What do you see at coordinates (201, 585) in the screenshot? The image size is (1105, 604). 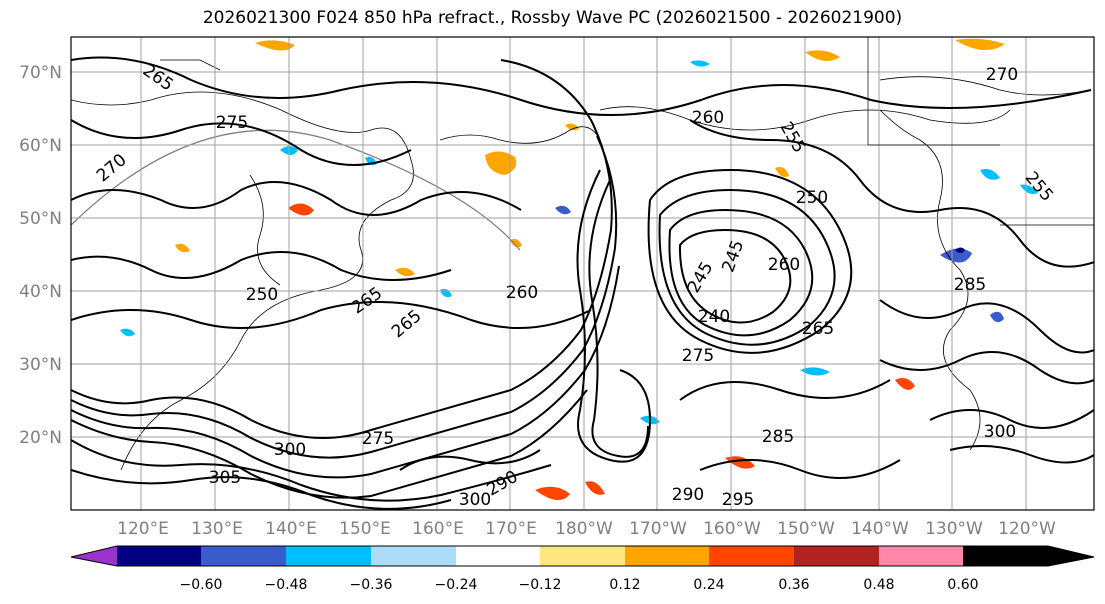 I see `colorbar-tick-label: −0.60` at bounding box center [201, 585].